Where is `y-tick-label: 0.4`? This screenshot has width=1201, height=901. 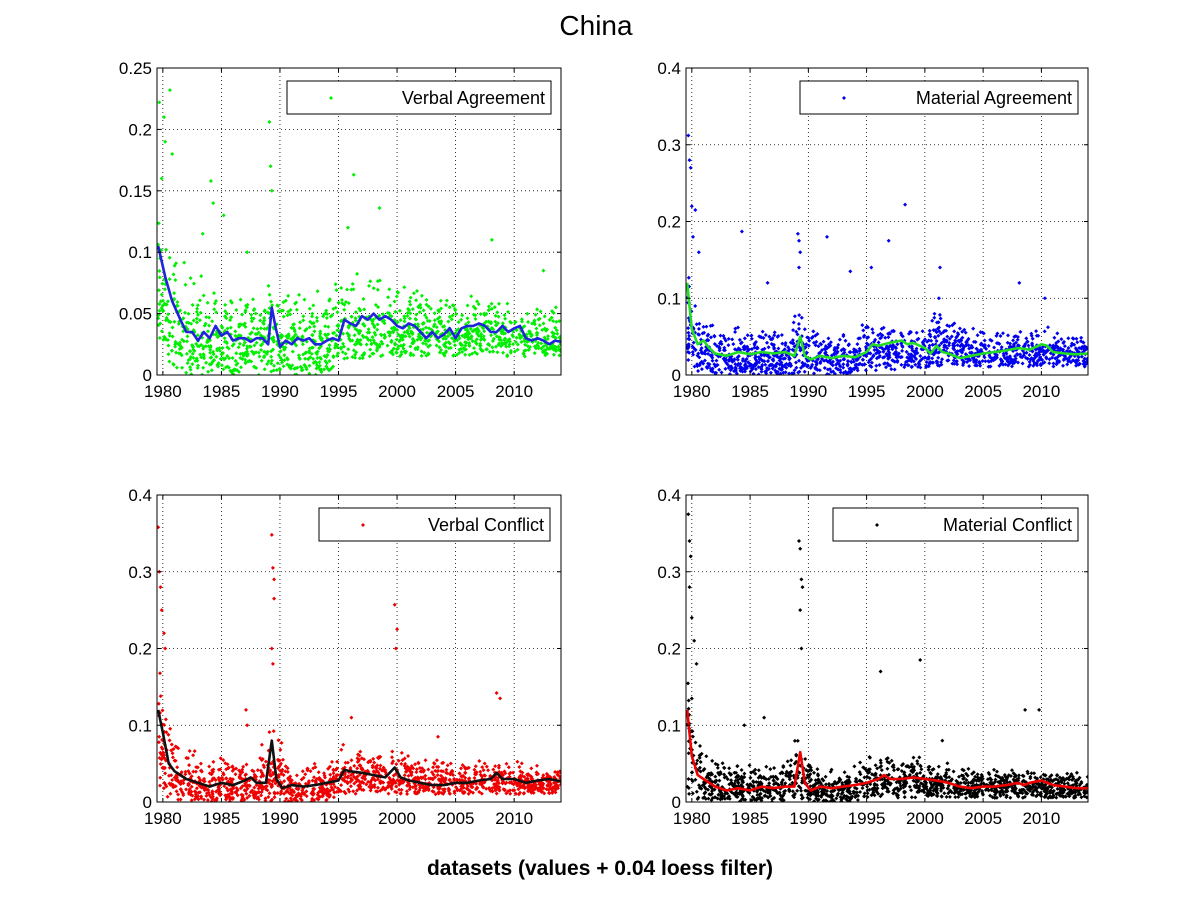
y-tick-label: 0.4 is located at coordinates (140, 495).